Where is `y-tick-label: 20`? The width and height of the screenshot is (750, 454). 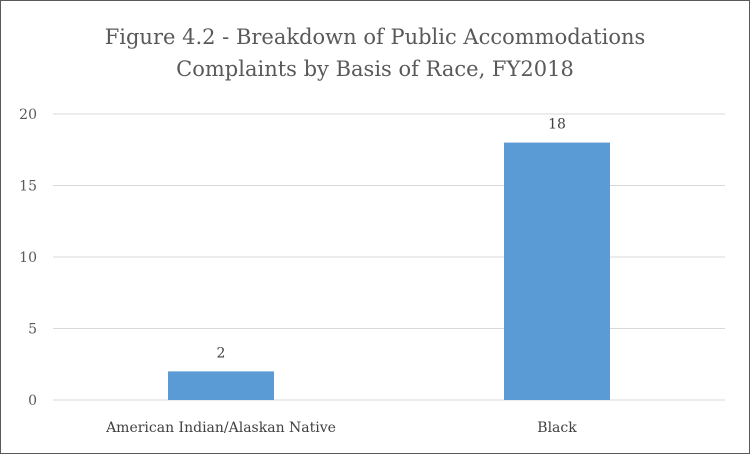 y-tick-label: 20 is located at coordinates (28, 115).